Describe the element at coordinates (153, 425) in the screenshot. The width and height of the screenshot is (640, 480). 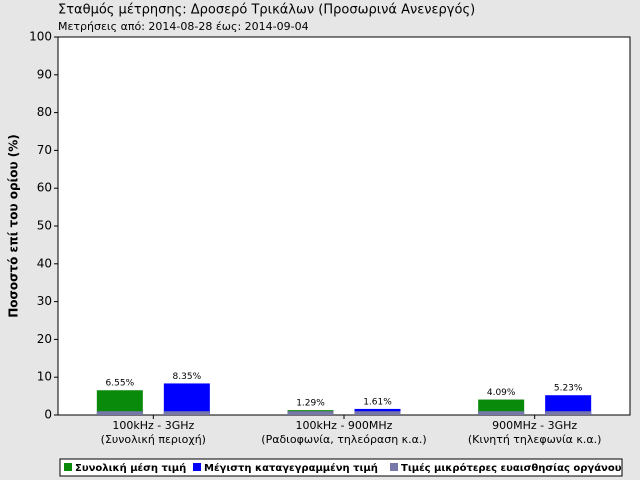
I see `x-tick-label: 100kHz - 3GHz` at that location.